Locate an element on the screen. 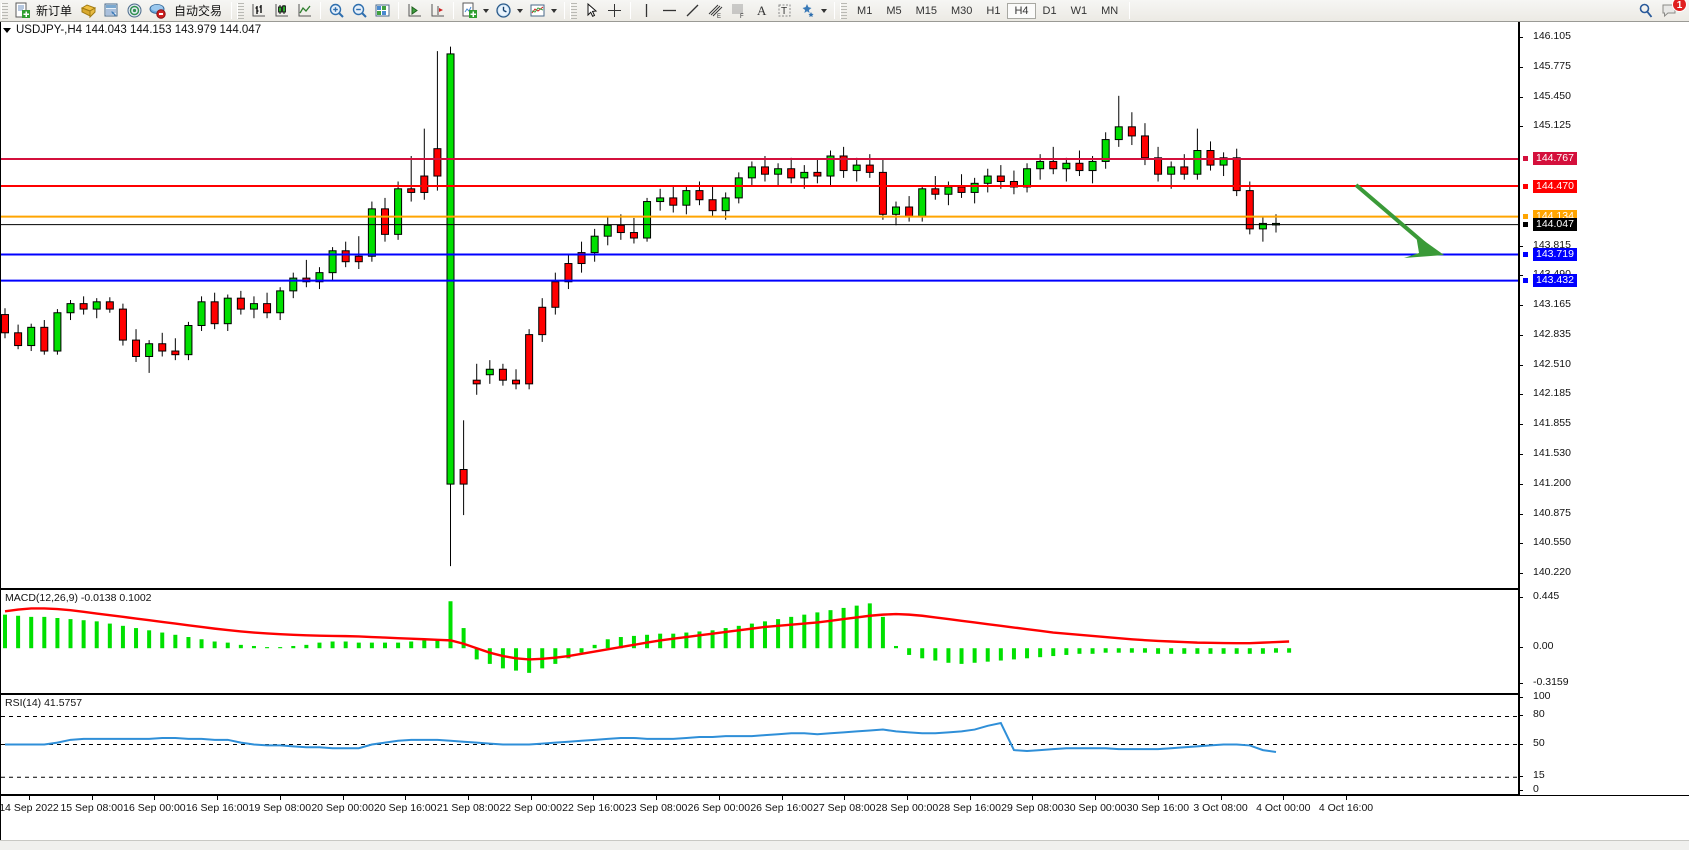 The width and height of the screenshot is (1689, 850). price-tag-support-1: 143.719 is located at coordinates (1555, 254).